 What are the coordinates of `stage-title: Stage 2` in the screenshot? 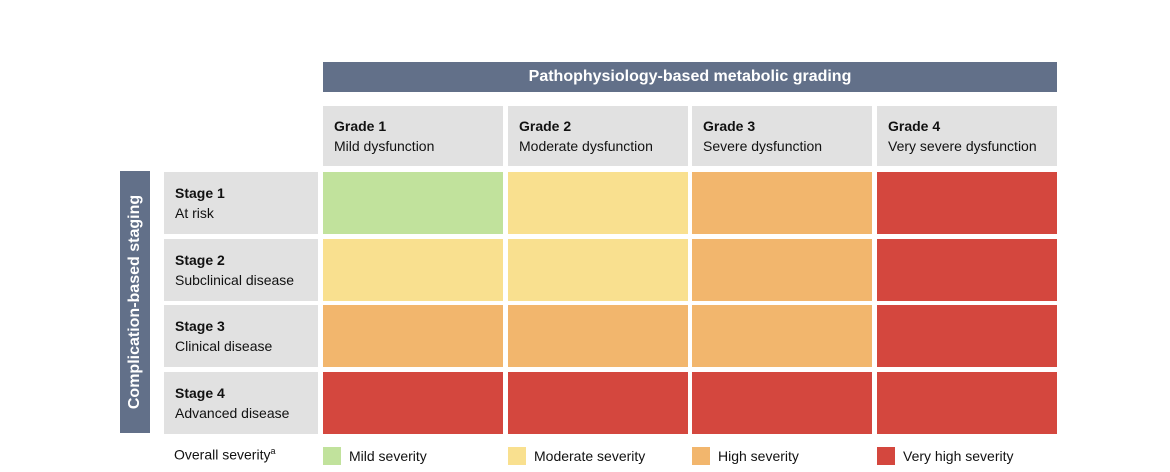 It's located at (200, 260).